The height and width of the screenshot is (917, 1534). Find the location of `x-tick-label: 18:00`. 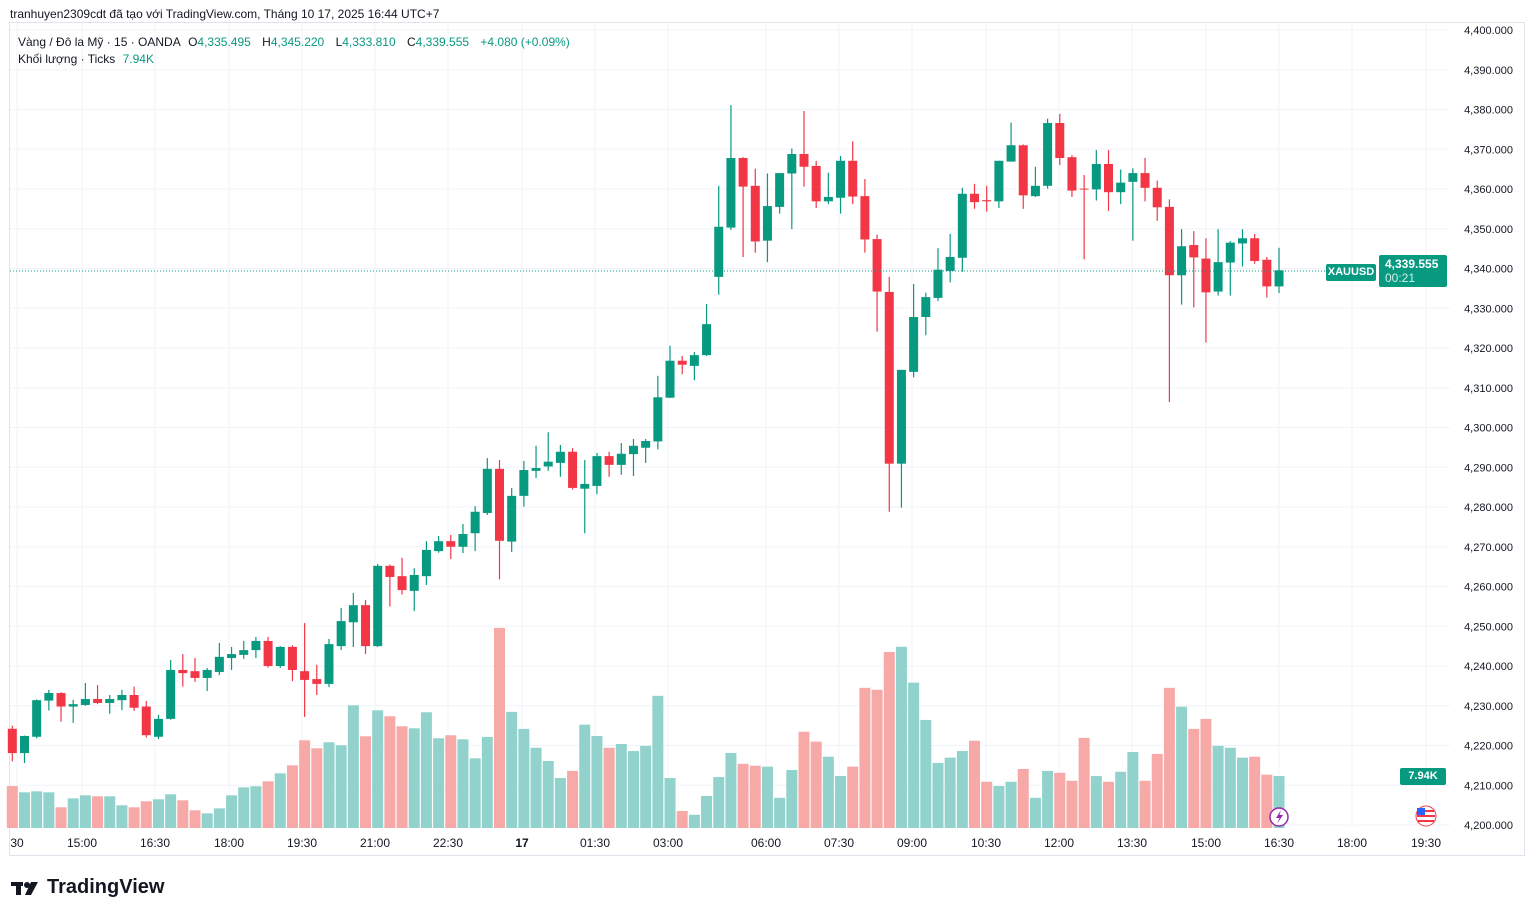

x-tick-label: 18:00 is located at coordinates (1352, 843).